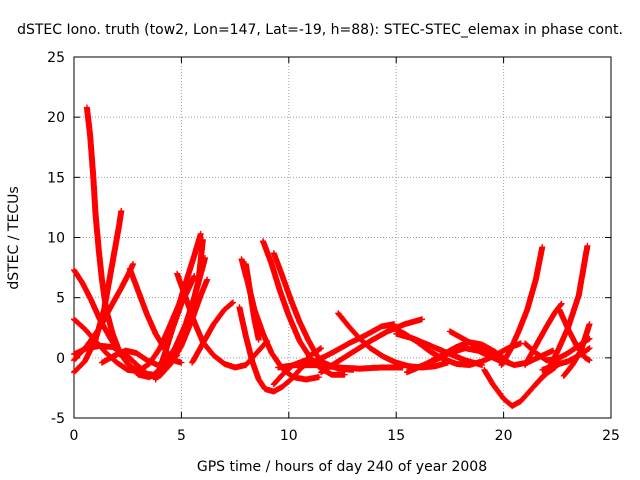 The width and height of the screenshot is (640, 480). What do you see at coordinates (14, 237) in the screenshot?
I see `y-axis-label: dSTEC / TECUs` at bounding box center [14, 237].